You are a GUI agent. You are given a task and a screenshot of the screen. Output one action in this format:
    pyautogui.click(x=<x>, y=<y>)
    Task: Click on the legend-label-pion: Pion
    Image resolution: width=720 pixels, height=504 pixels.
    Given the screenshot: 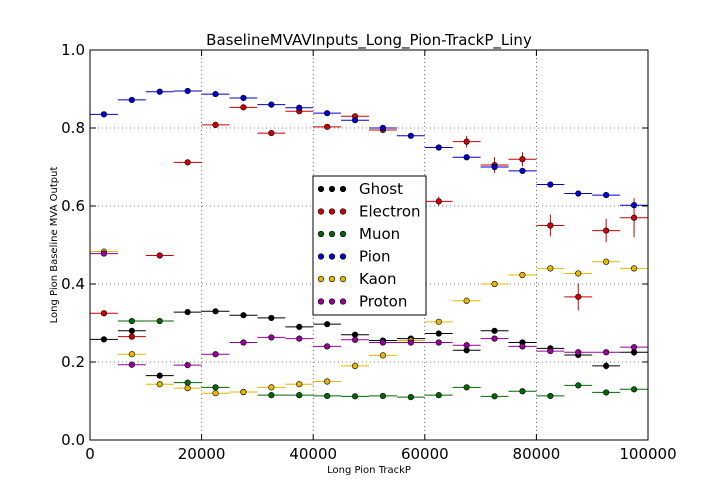 What is the action you would take?
    pyautogui.click(x=375, y=257)
    